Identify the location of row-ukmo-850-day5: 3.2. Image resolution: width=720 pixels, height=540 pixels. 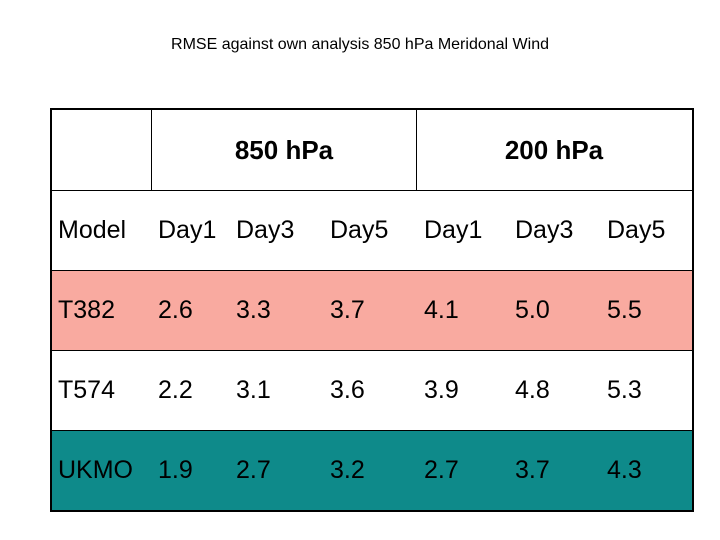
(347, 469).